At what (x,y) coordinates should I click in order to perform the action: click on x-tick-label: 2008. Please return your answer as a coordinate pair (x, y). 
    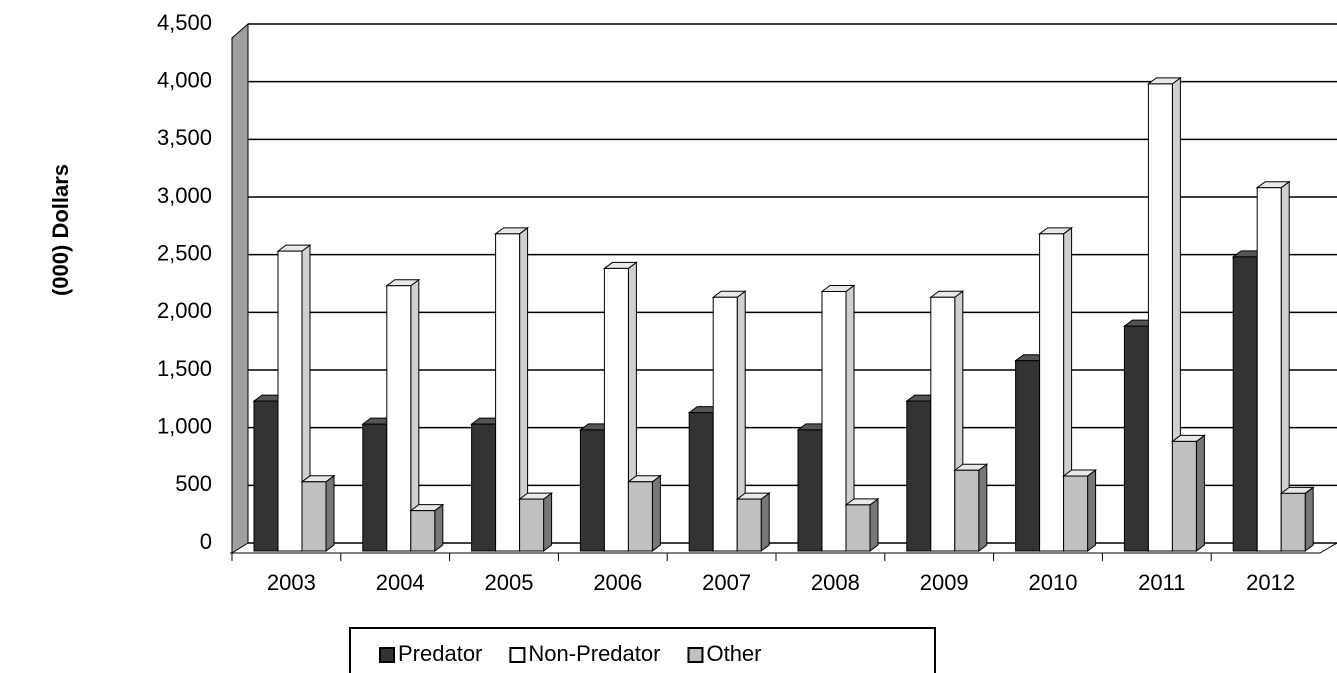
    Looking at the image, I should click on (835, 582).